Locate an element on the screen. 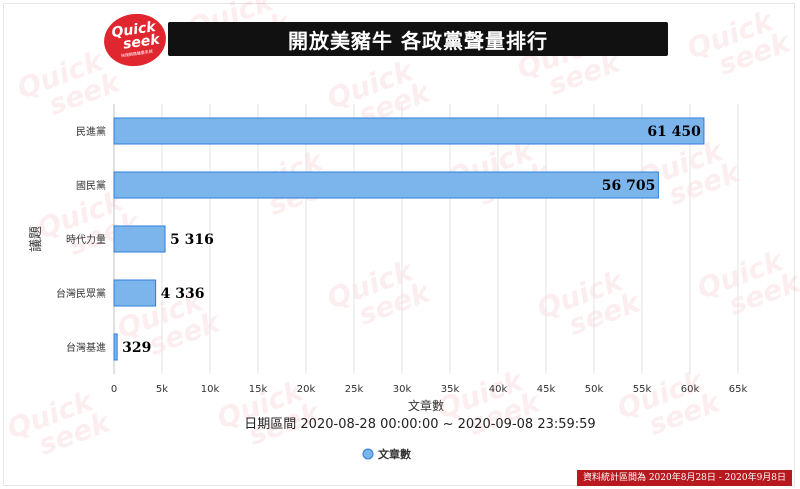 The width and height of the screenshot is (800, 489). y-category-label: 台灣民眾黨 is located at coordinates (81, 293).